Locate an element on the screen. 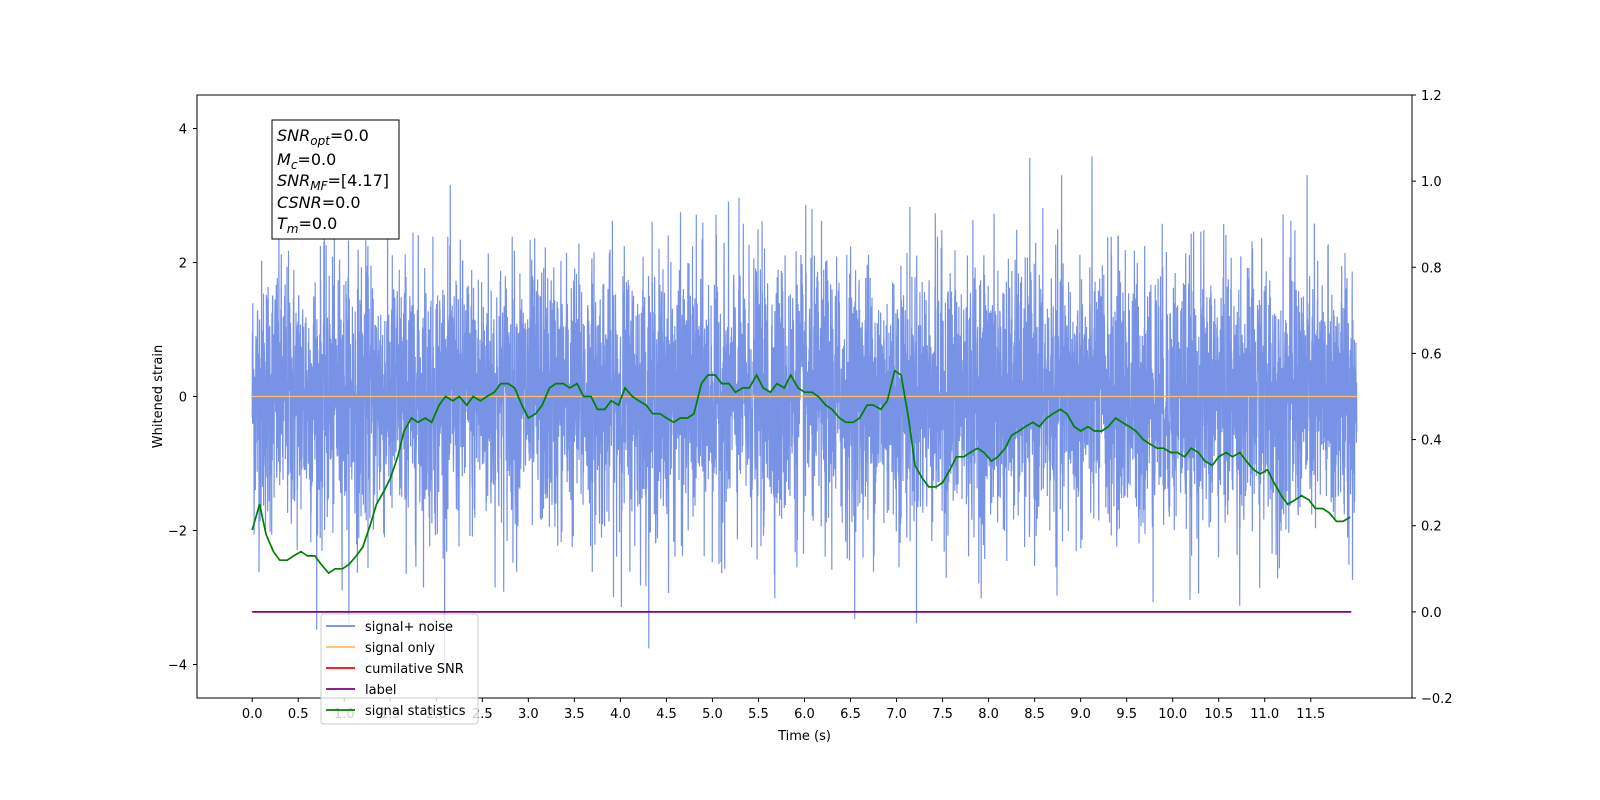 The image size is (1600, 800). y-axis-left: −4 −2 0 2 4 is located at coordinates (182, 398).